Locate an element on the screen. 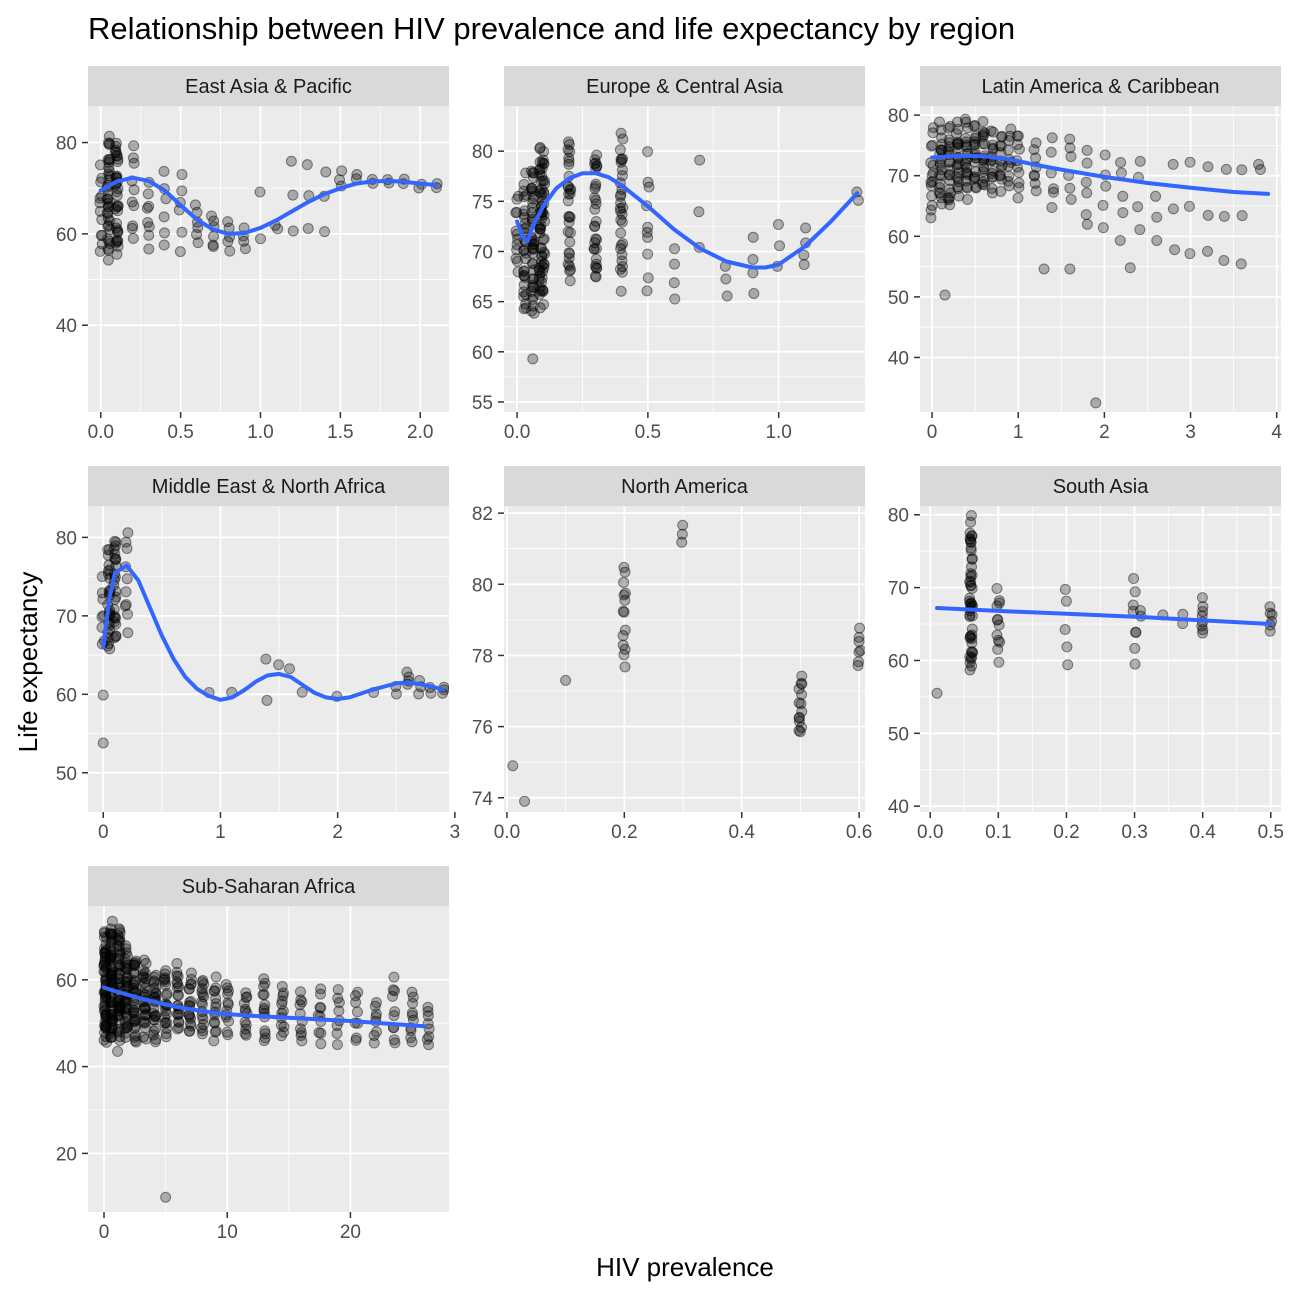  y-tick-label: 80 is located at coordinates (482, 152).